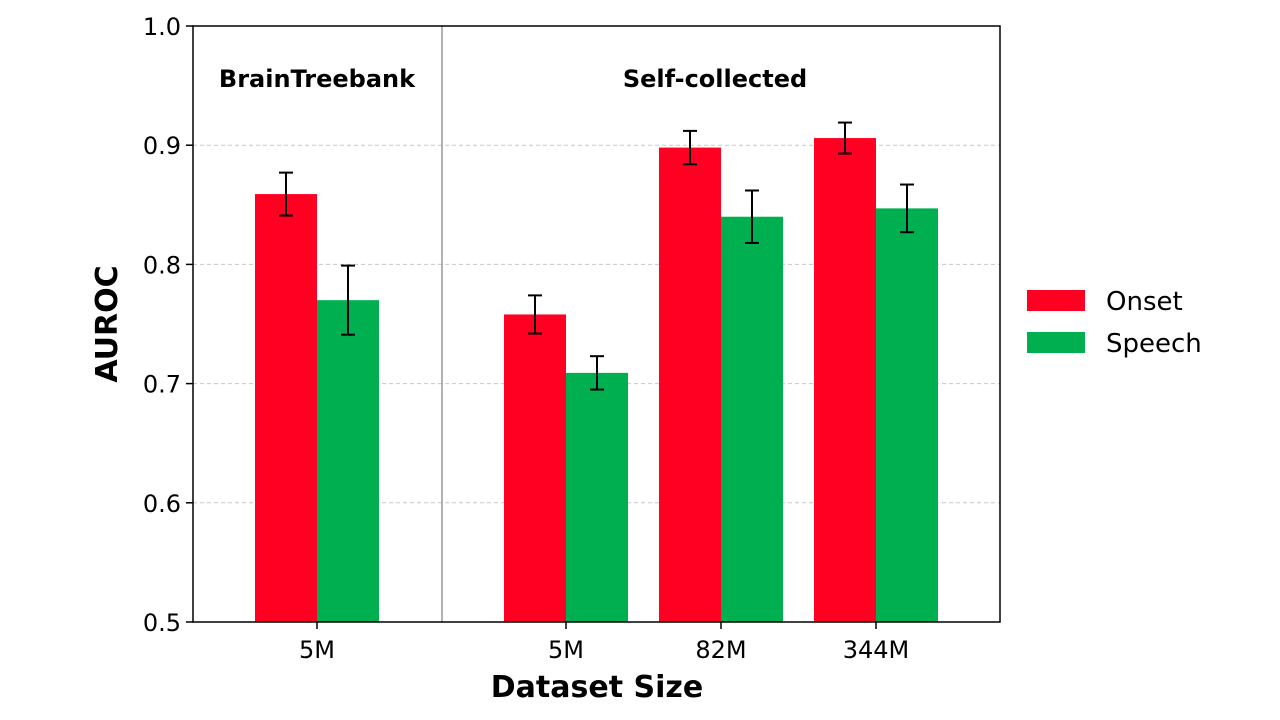 Image resolution: width=1280 pixels, height=720 pixels. What do you see at coordinates (162, 504) in the screenshot?
I see `y-tick-label: 0.6` at bounding box center [162, 504].